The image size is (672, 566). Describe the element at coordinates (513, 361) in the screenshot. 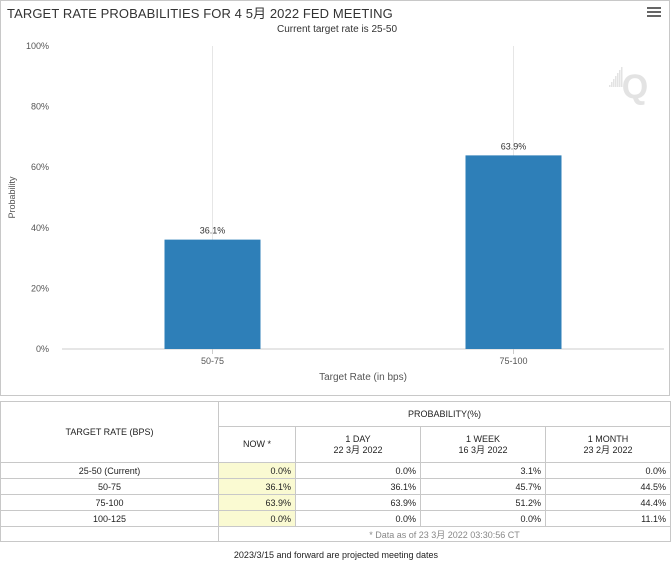

I see `x-tick-label: 75-100` at that location.